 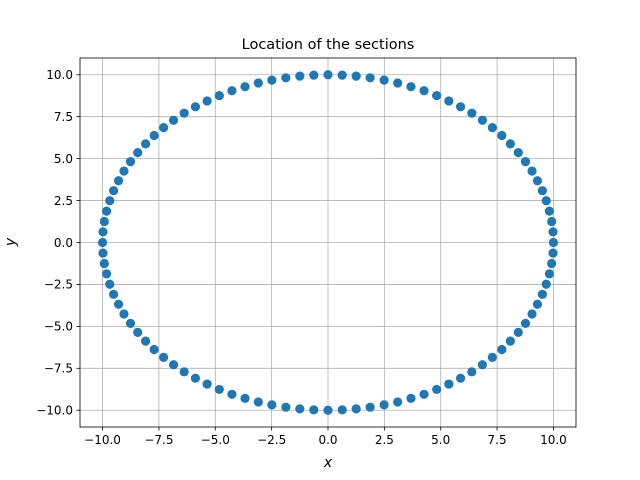 I want to click on x-axis-ticks: −10.0 −7.5 −5.0 −2.5 0.0 2.5 5.0 7.5 10.0, so click(x=325, y=437).